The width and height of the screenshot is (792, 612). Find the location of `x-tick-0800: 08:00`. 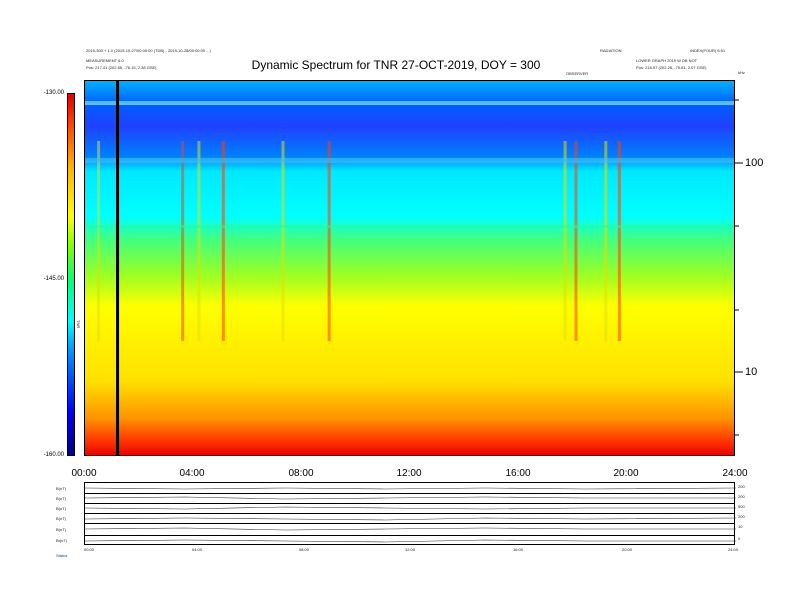

x-tick-0800: 08:00 is located at coordinates (301, 473).